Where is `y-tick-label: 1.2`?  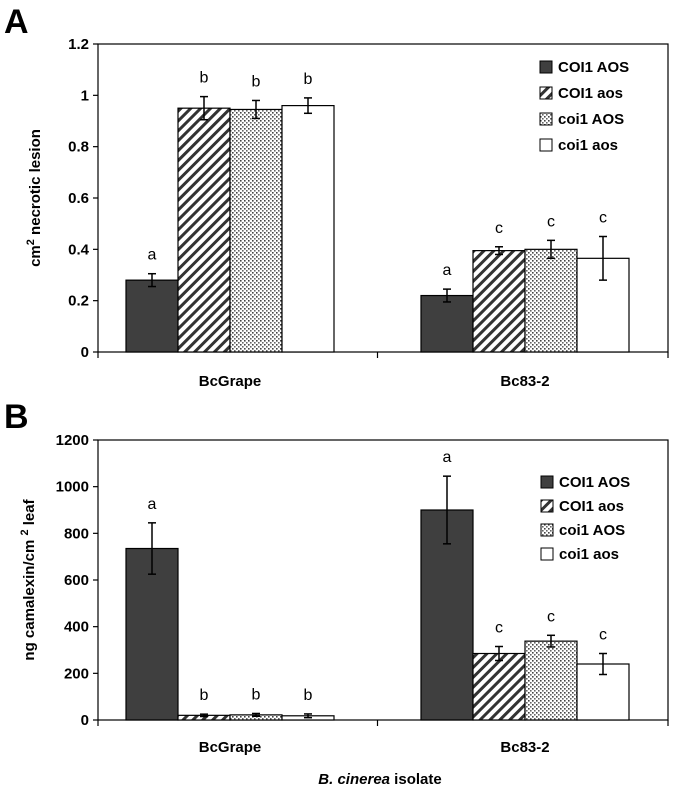 y-tick-label: 1.2 is located at coordinates (78, 44).